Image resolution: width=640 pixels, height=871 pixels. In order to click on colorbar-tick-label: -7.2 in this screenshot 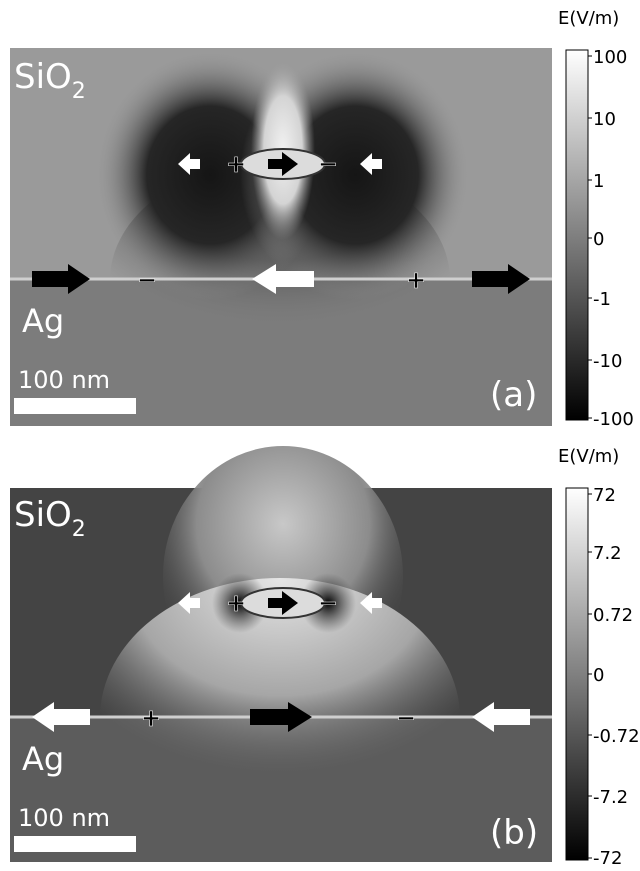, I will do `click(610, 797)`.